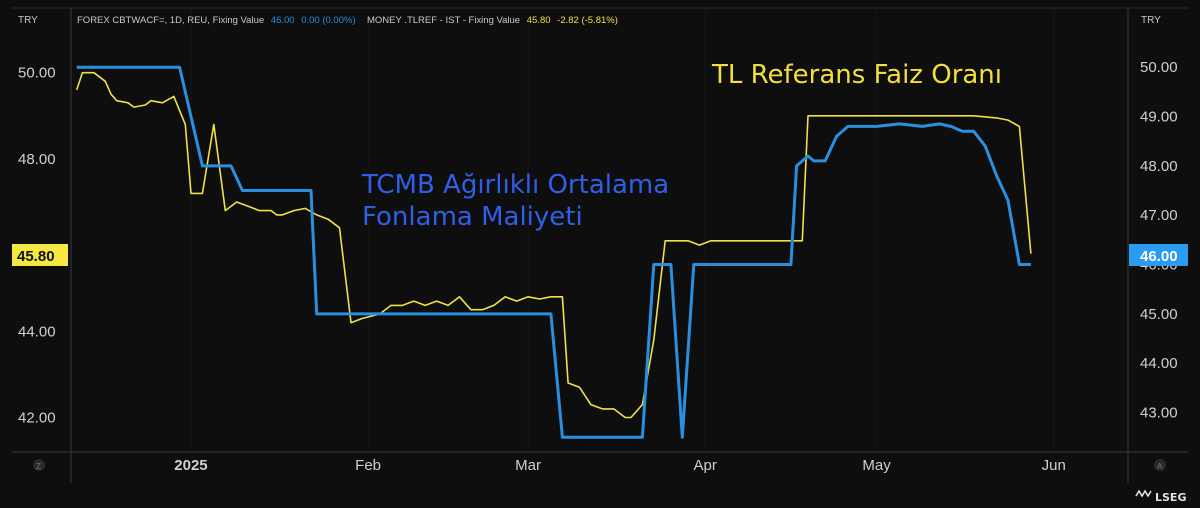  I want to click on x-tick-label: Apr, so click(705, 465).